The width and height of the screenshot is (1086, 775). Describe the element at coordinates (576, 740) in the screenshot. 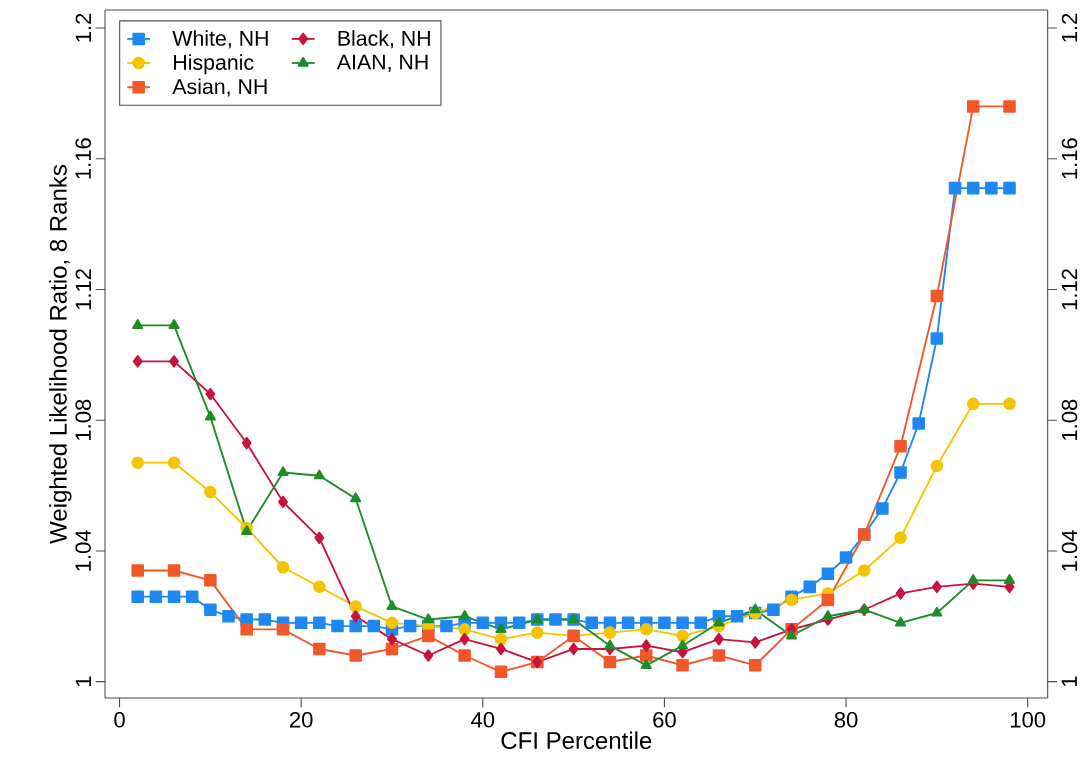

I see `x-axis-title: CFI Percentile` at that location.